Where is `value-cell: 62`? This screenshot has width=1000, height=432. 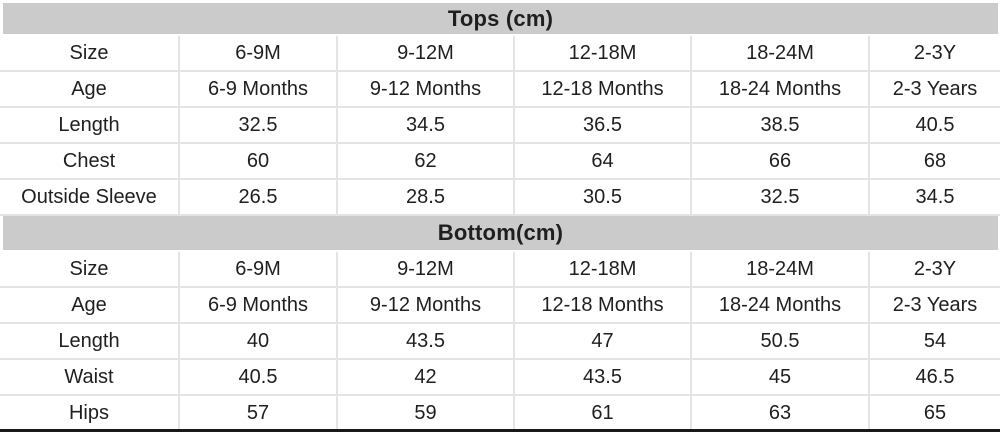
value-cell: 62 is located at coordinates (426, 161).